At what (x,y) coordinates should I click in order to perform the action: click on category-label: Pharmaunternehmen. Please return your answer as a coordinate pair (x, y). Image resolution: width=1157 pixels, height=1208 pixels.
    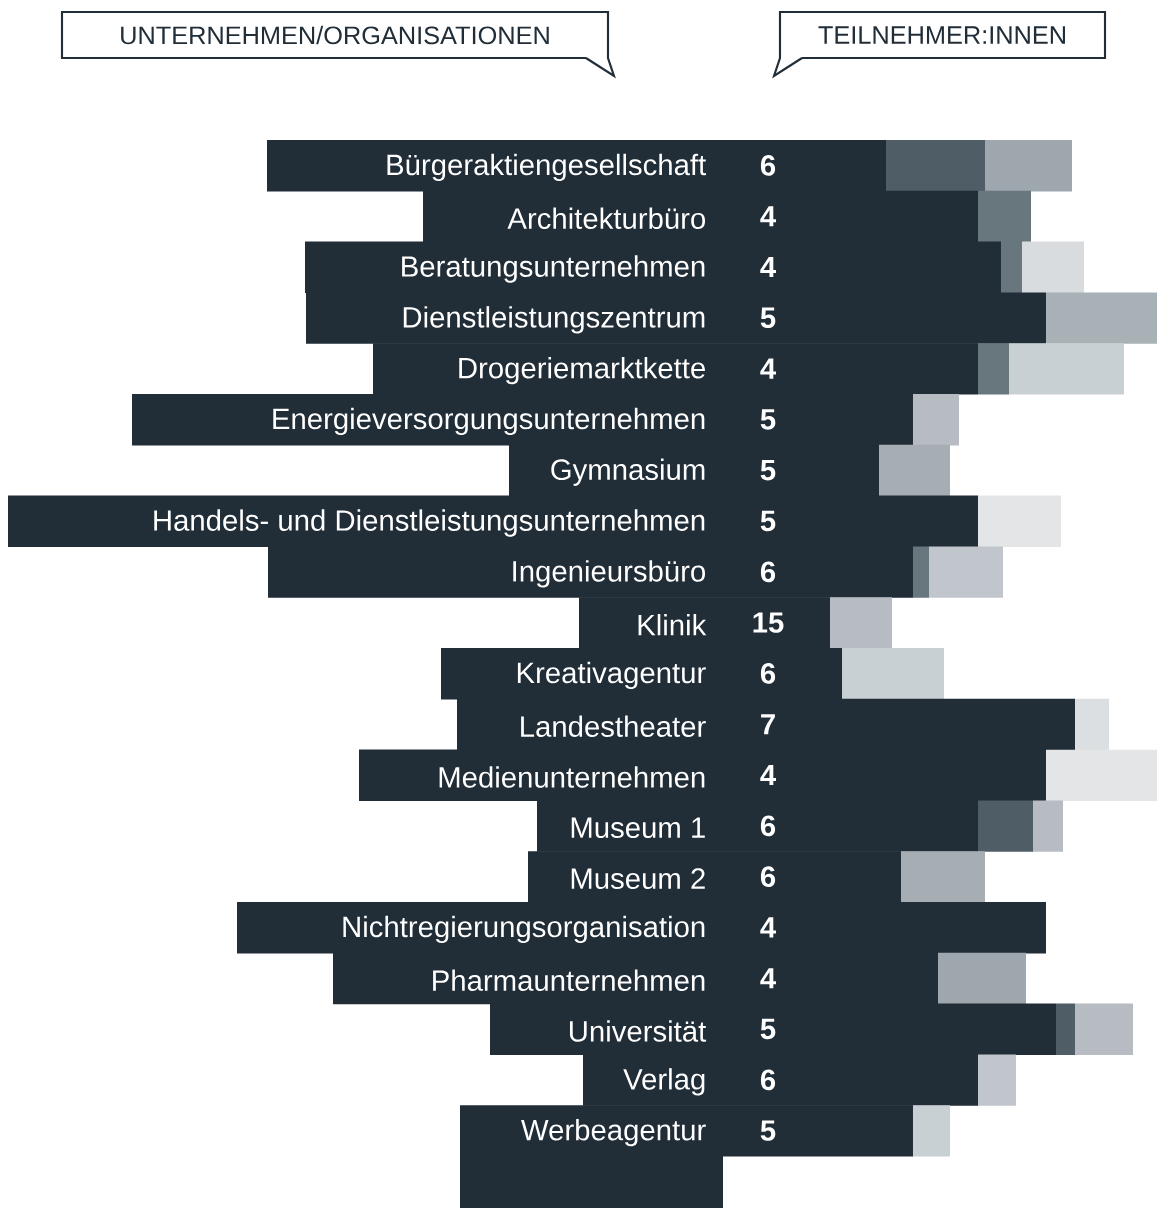
    Looking at the image, I should click on (569, 980).